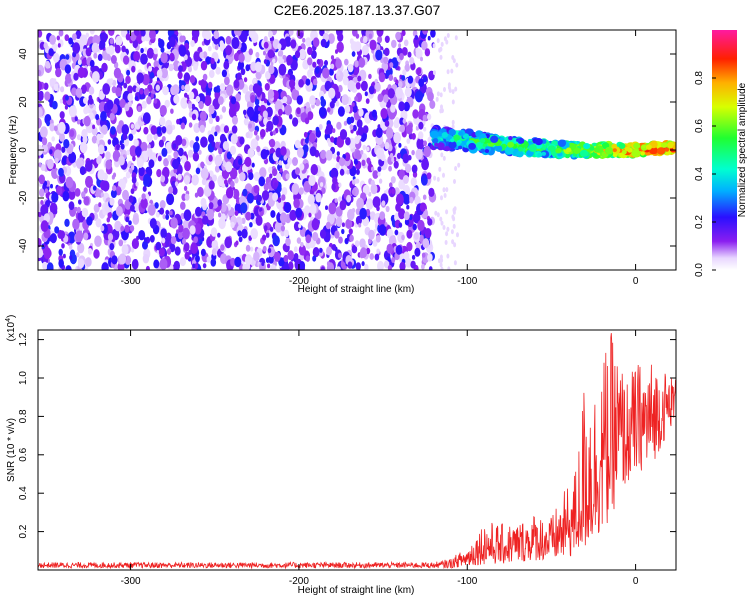 This screenshot has height=600, width=750. Describe the element at coordinates (552, 142) in the screenshot. I see `spectrogram-signal-track` at that location.